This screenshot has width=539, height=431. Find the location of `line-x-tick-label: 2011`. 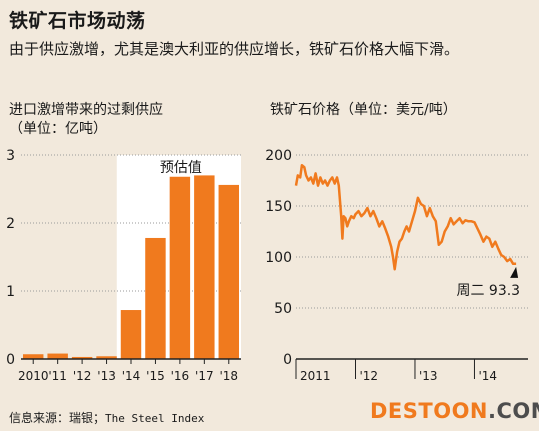

line-x-tick-label: 2011 is located at coordinates (315, 376).